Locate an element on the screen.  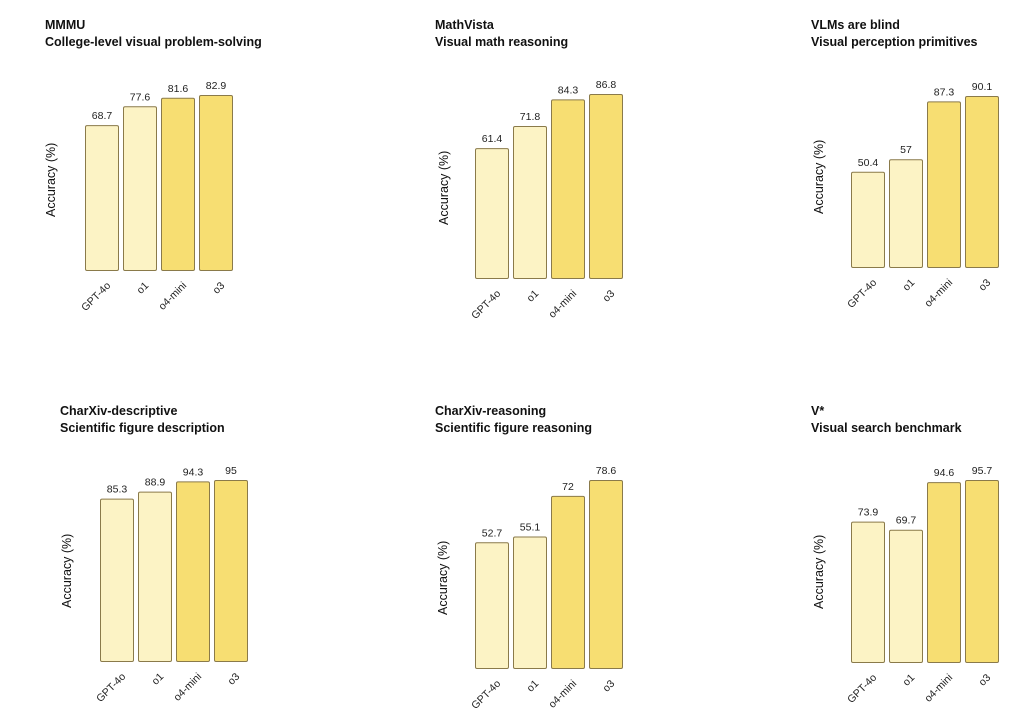
value-label-gpt-4o: 85.3 is located at coordinates (117, 490).